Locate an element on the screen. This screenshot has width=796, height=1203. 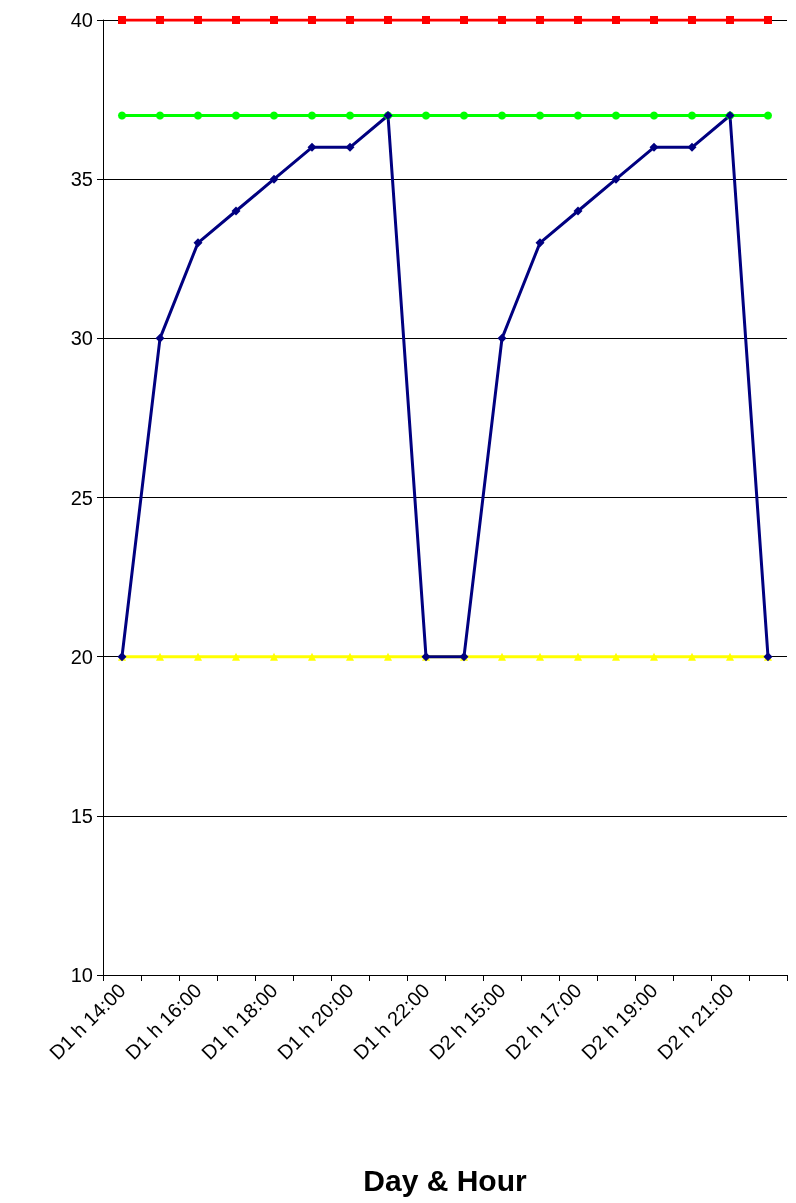
y-tick-label: 15 is located at coordinates (81, 815).